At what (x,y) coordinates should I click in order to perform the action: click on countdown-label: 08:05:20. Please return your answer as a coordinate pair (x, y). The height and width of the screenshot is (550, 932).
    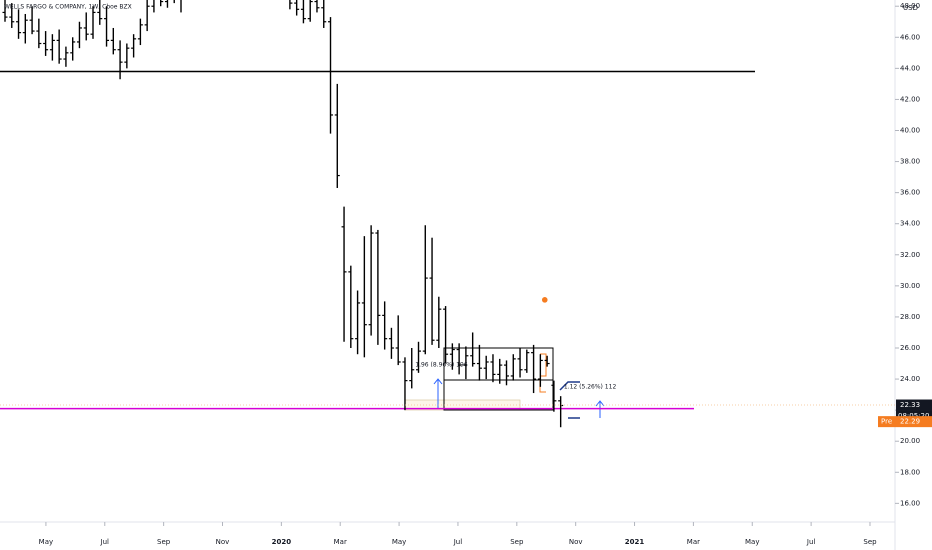
    Looking at the image, I should click on (913, 416).